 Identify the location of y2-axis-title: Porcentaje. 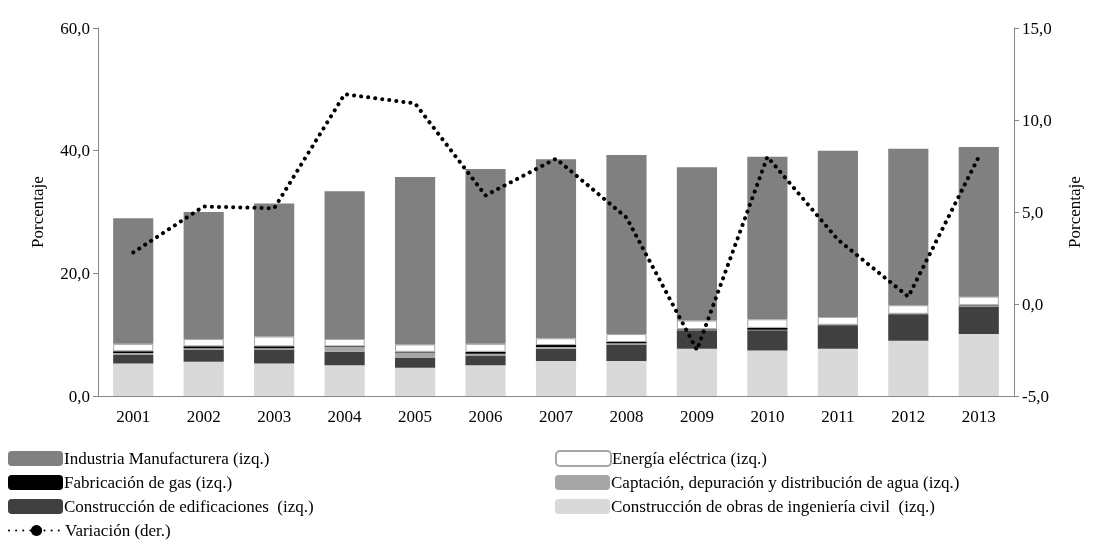
(1074, 212).